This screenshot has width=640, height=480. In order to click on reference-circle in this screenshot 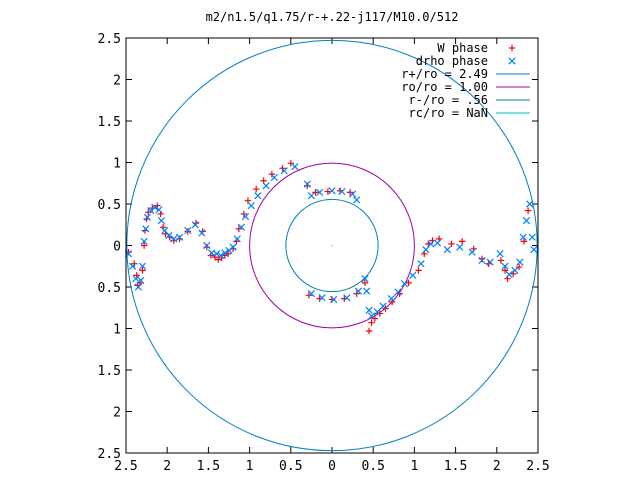, I will do `click(332, 245)`.